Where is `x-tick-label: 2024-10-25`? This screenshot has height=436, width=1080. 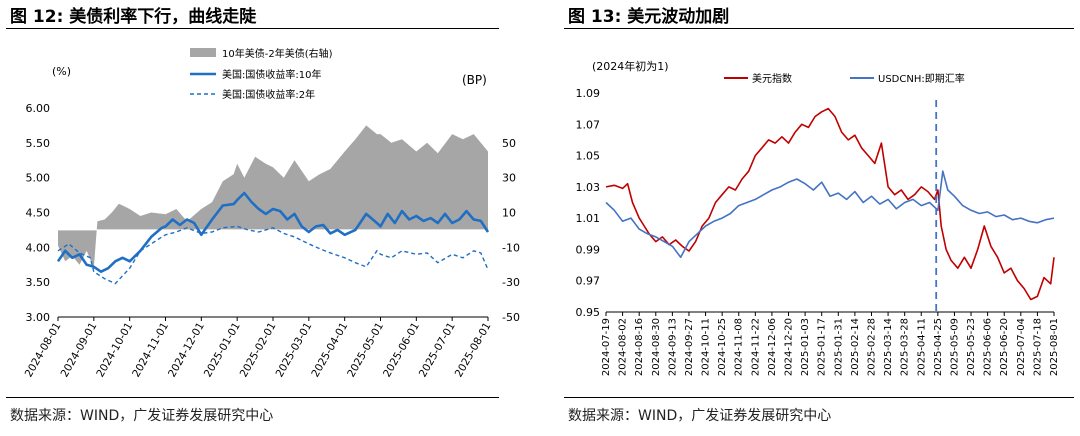
x-tick-label: 2024-10-25 is located at coordinates (722, 347).